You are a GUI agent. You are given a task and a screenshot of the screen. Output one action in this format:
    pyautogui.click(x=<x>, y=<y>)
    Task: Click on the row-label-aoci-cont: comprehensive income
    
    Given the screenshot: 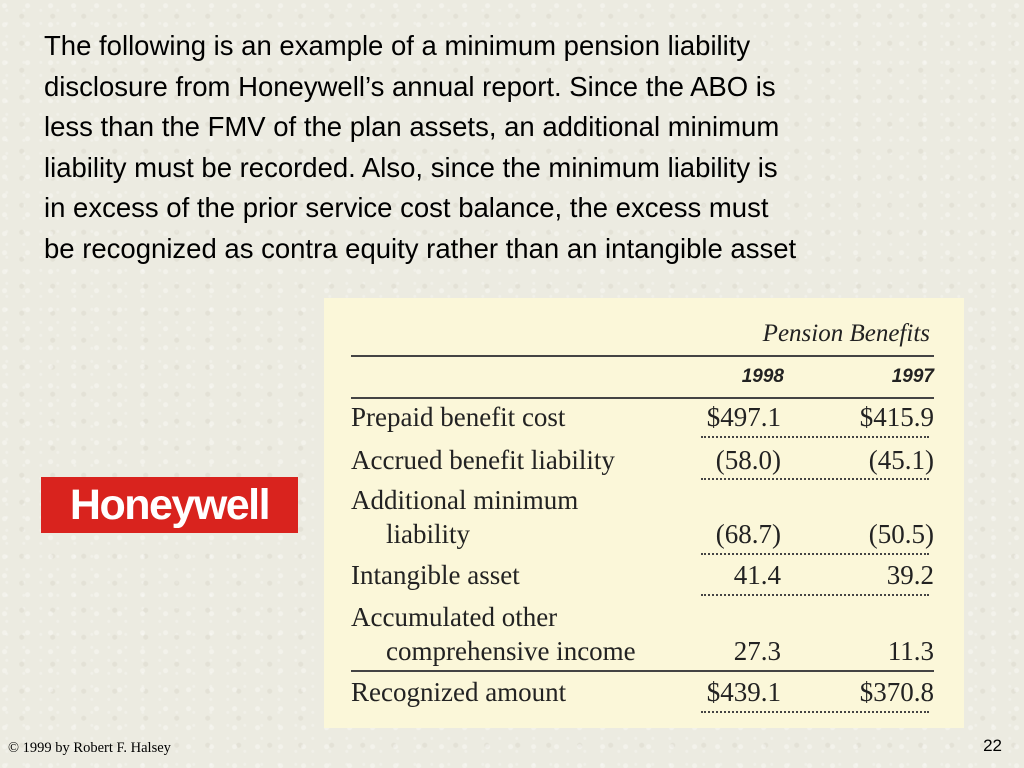 What is the action you would take?
    pyautogui.click(x=511, y=651)
    